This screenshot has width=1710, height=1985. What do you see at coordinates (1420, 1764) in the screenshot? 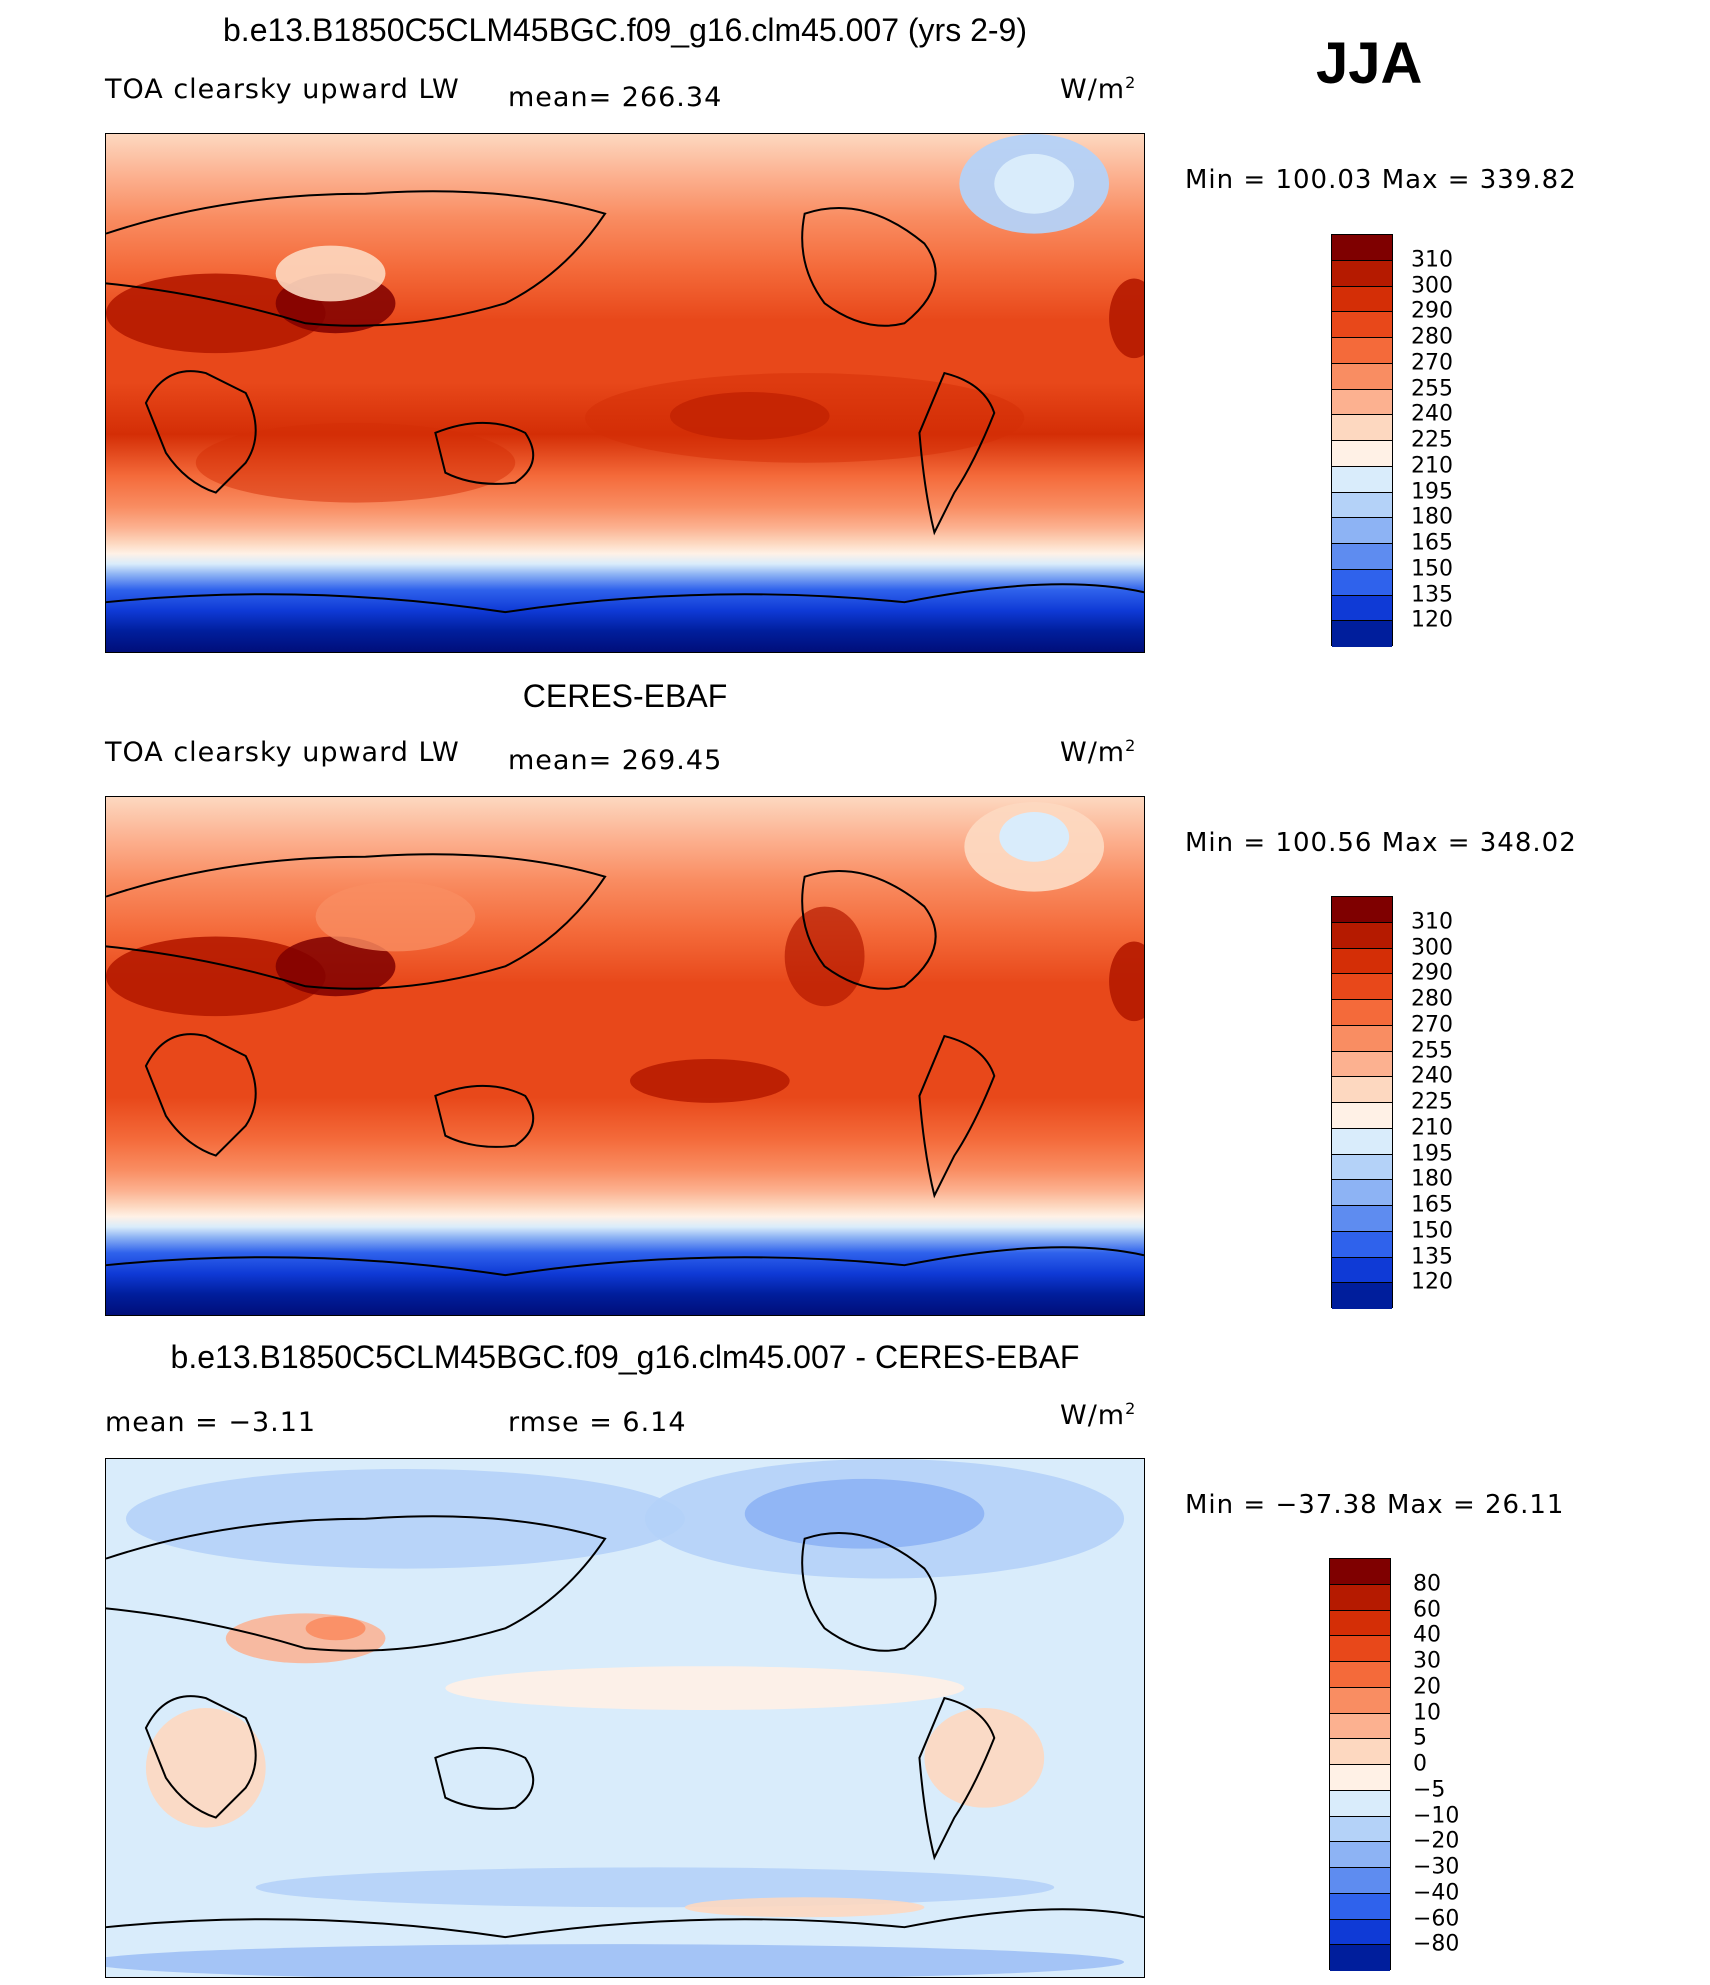
I see `colorbar-tick-label: 0` at bounding box center [1420, 1764].